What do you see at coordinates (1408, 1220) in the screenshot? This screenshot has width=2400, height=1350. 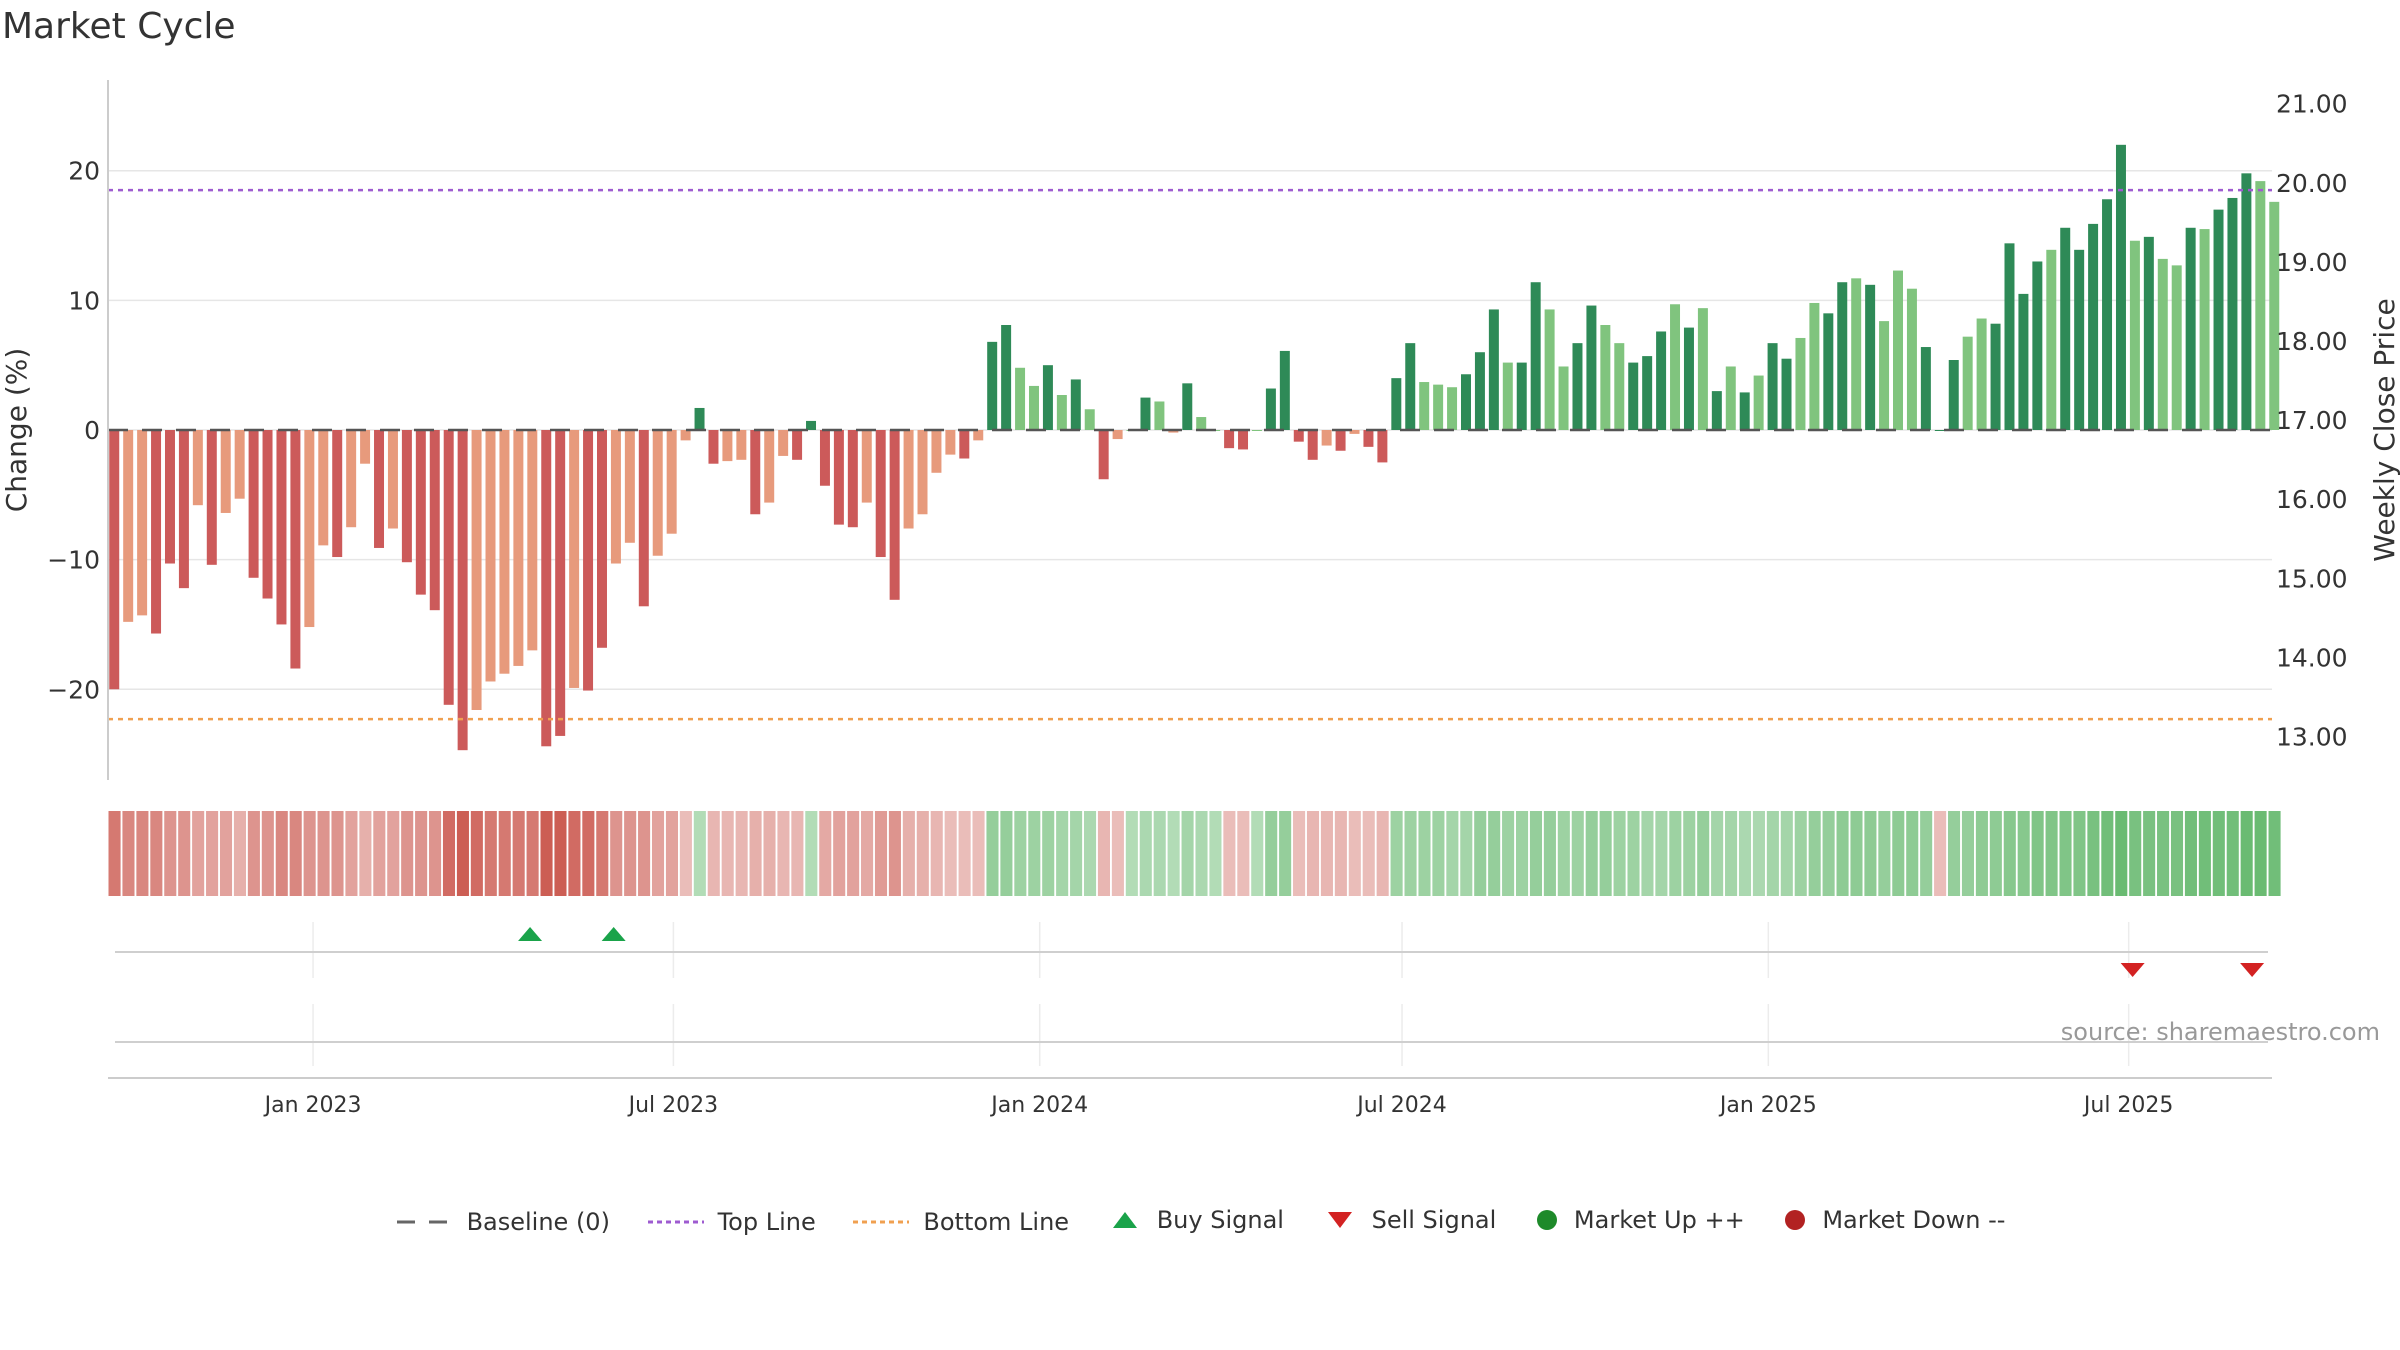 I see `legend-item-sell-signal: Sell Signal` at bounding box center [1408, 1220].